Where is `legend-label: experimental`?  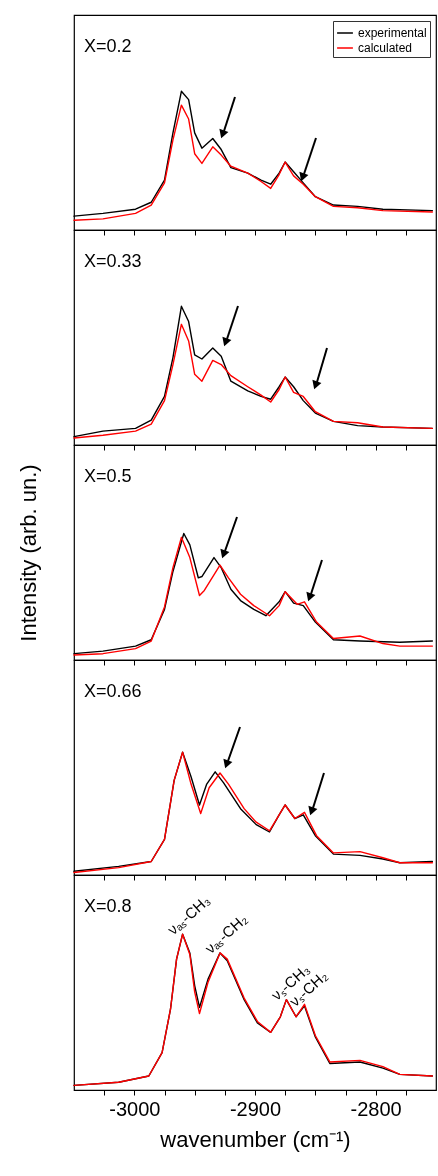
legend-label: experimental is located at coordinates (392, 33).